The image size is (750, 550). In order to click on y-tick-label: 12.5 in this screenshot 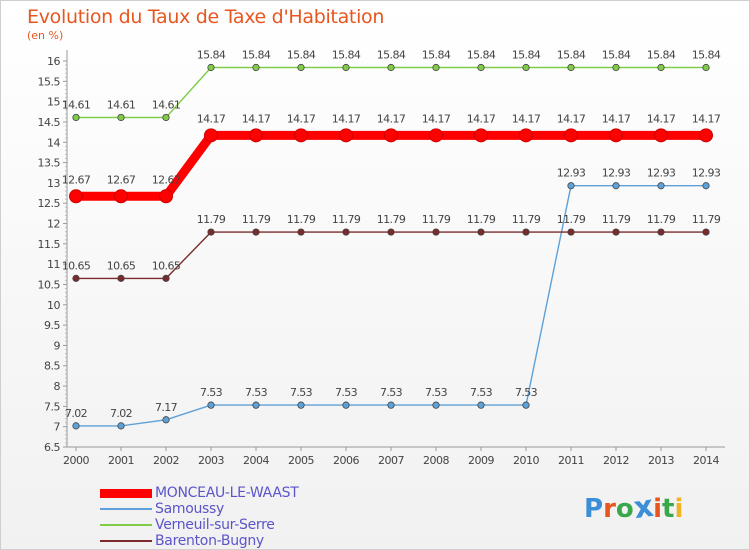, I will do `click(49, 203)`.